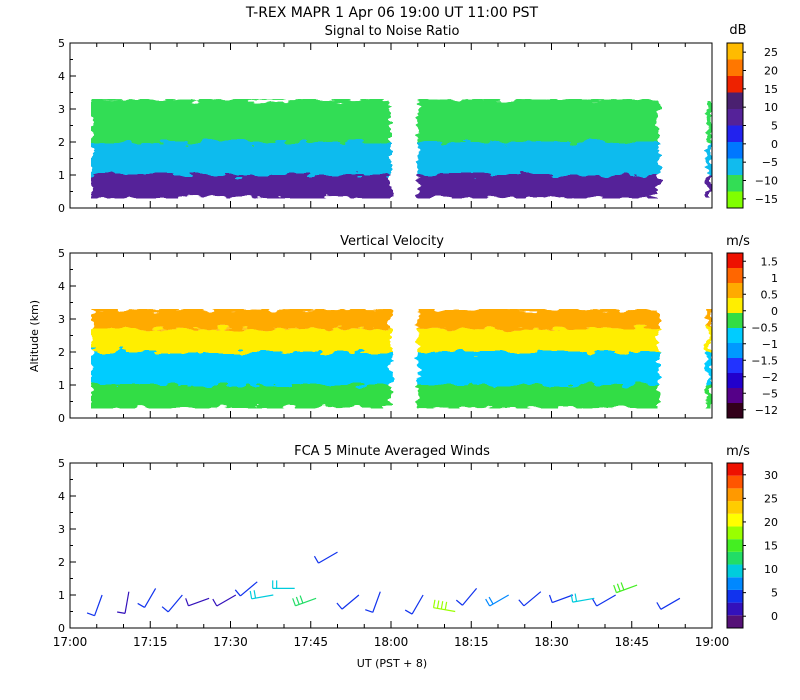 Image resolution: width=800 pixels, height=700 pixels. I want to click on snr-field, so click(401, 149).